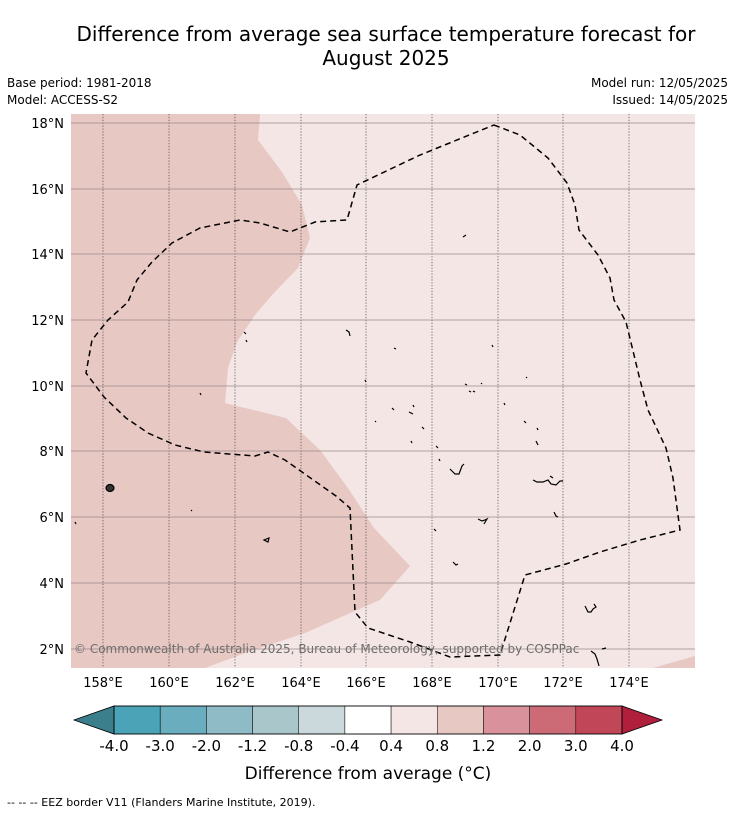 Image resolution: width=736 pixels, height=816 pixels. What do you see at coordinates (344, 746) in the screenshot?
I see `colorbar-tick-label: -0.4` at bounding box center [344, 746].